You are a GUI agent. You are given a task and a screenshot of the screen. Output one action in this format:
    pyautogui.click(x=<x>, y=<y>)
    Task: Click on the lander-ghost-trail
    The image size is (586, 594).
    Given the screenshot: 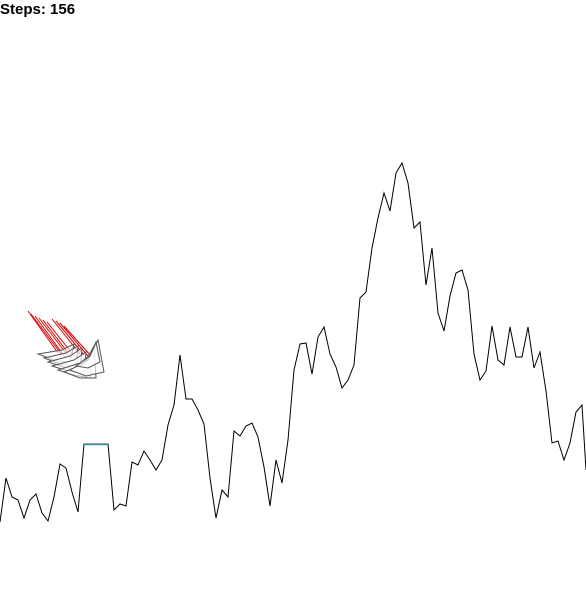 What is the action you would take?
    pyautogui.click(x=70, y=358)
    